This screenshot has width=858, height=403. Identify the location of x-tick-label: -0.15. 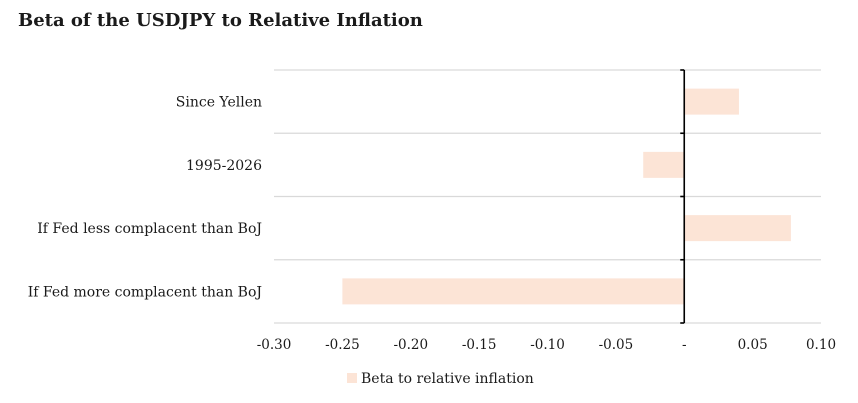
(479, 345).